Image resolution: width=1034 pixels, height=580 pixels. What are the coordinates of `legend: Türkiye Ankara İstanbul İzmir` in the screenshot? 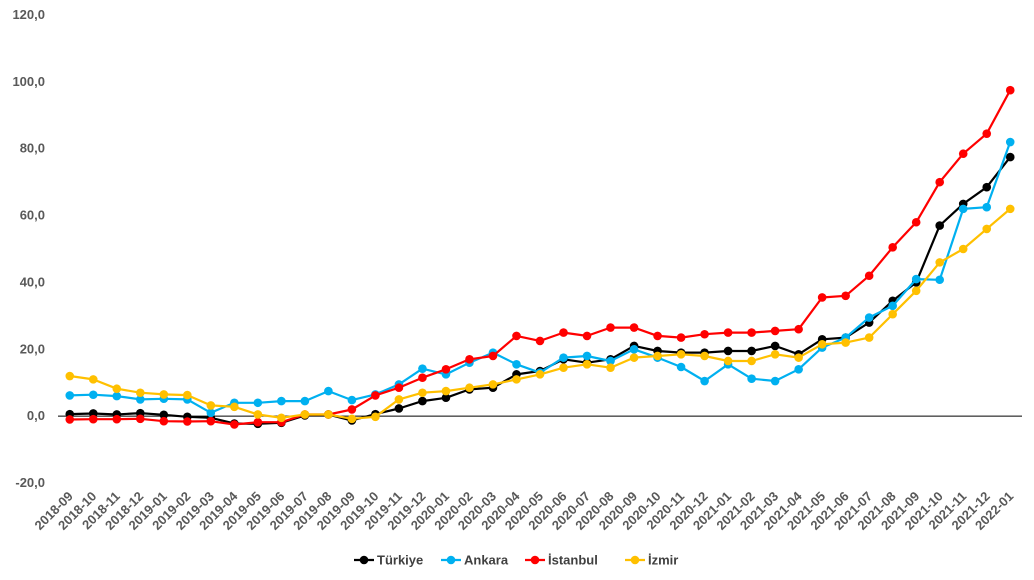 It's located at (516, 560).